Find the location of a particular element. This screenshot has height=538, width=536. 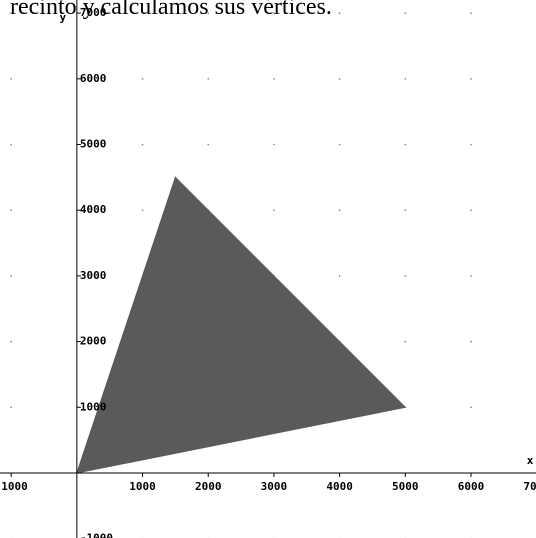

y-tick-label: 3000 is located at coordinates (93, 275).